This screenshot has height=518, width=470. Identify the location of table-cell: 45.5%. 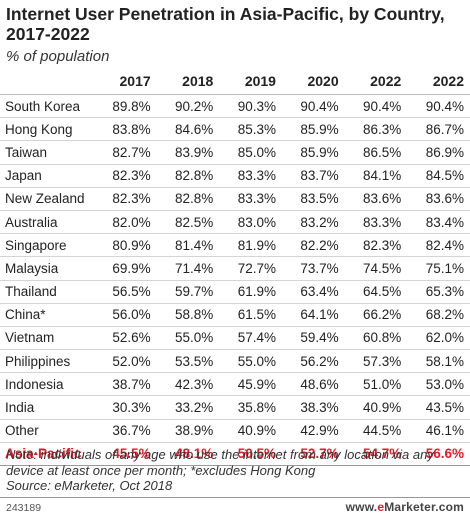
(125, 454).